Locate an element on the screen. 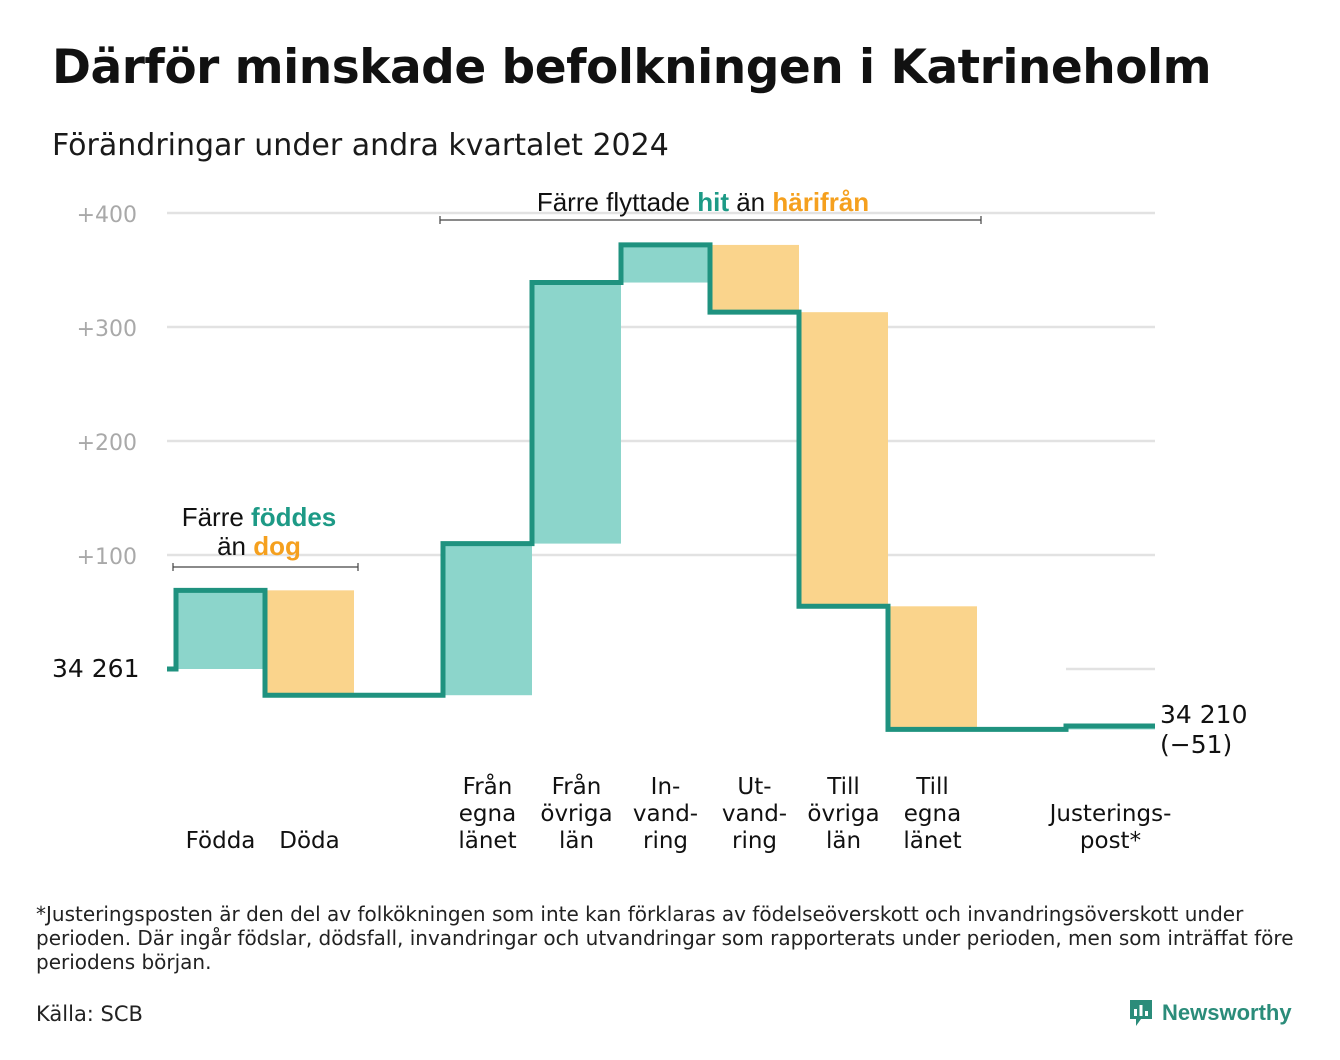 Image resolution: width=1340 pixels, height=1060 pixels. category-label: Justerings- is located at coordinates (1110, 814).